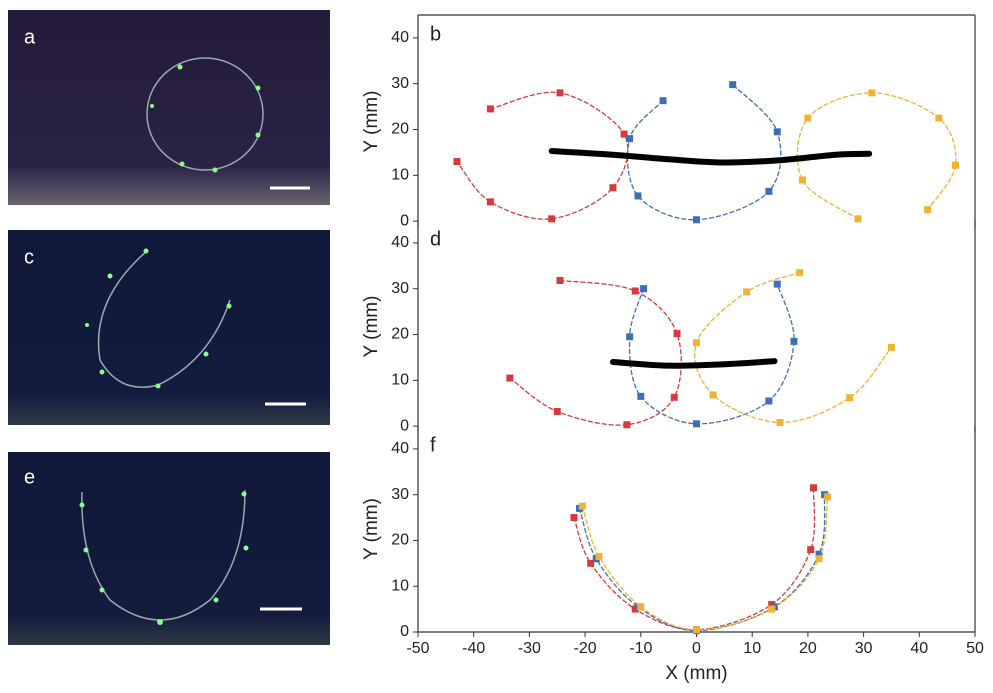 The height and width of the screenshot is (693, 993). I want to click on panel-label: b, so click(435, 34).